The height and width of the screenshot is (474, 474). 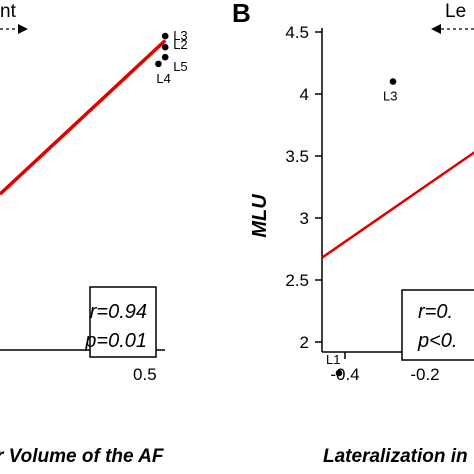 What do you see at coordinates (165, 36) in the screenshot?
I see `panel-a-point-l3` at bounding box center [165, 36].